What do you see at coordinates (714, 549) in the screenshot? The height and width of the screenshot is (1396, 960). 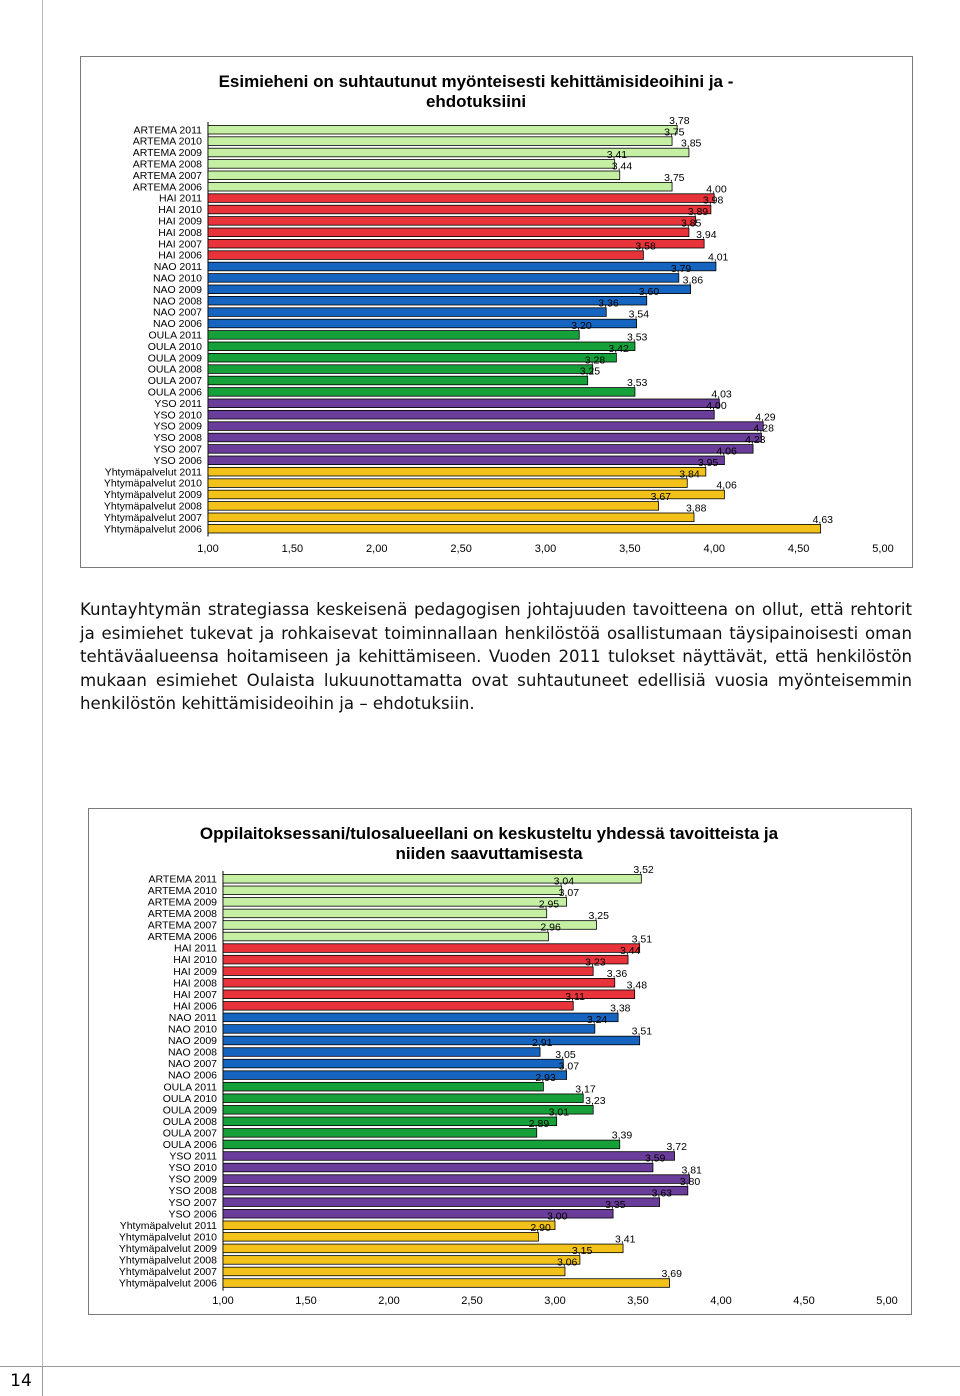 I see `chart-1-x-tick-label: 4,00` at bounding box center [714, 549].